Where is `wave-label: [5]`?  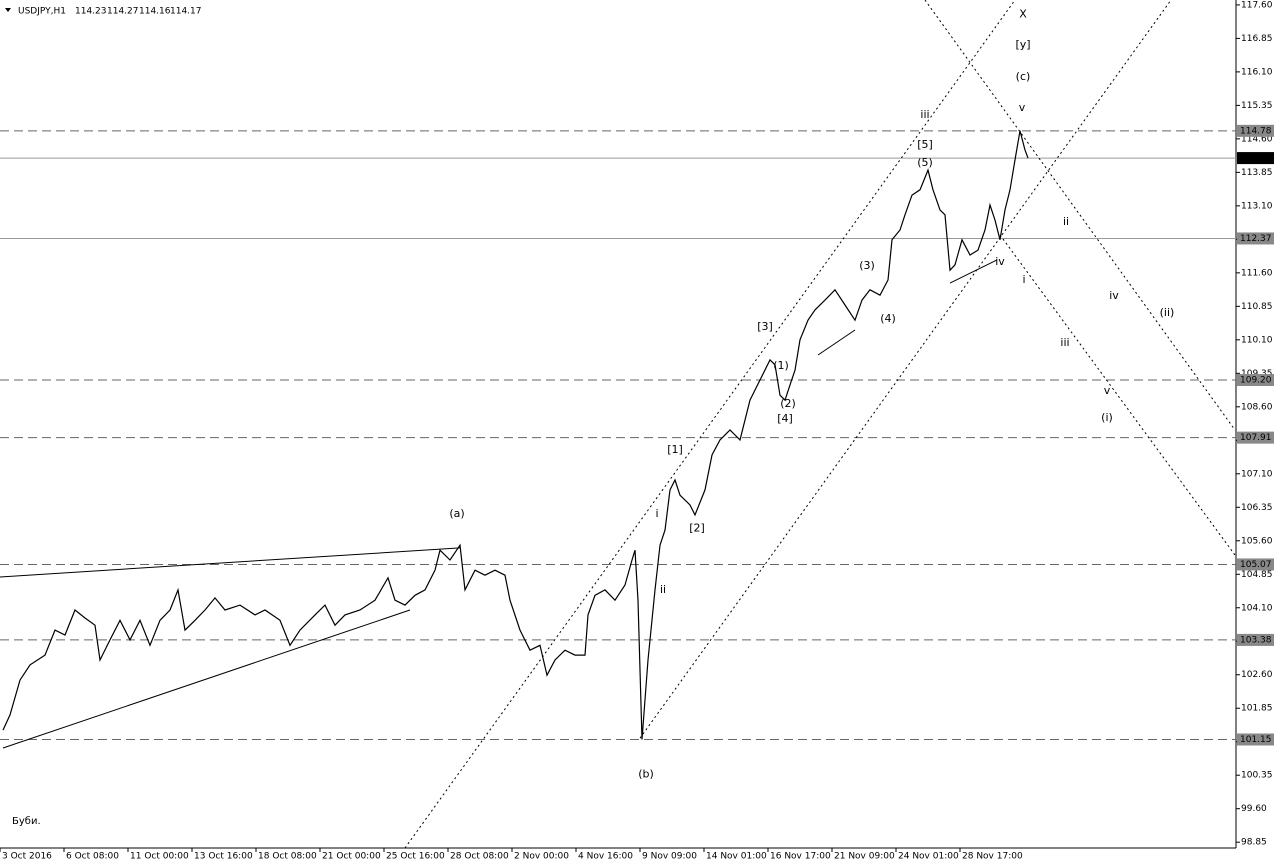
wave-label: [5] is located at coordinates (925, 144).